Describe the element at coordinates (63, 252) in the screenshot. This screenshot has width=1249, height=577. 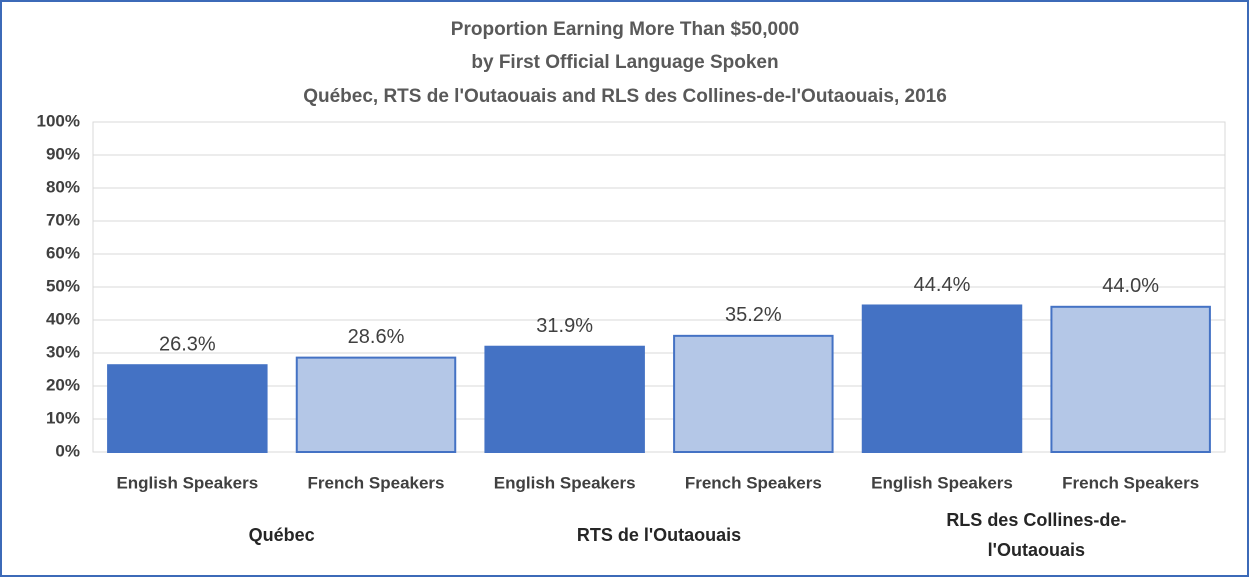
I see `y-tick-label: 60%` at that location.